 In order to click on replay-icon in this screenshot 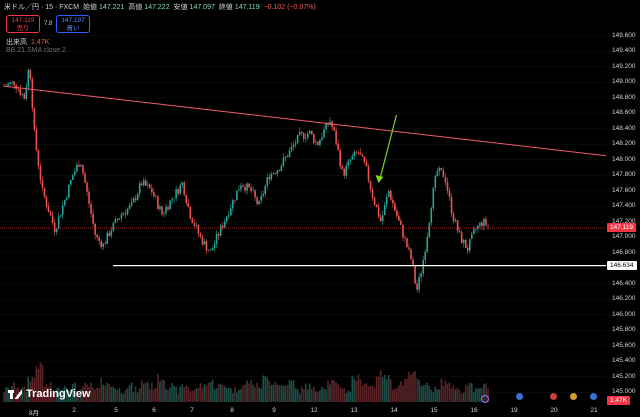, I will do `click(485, 399)`.